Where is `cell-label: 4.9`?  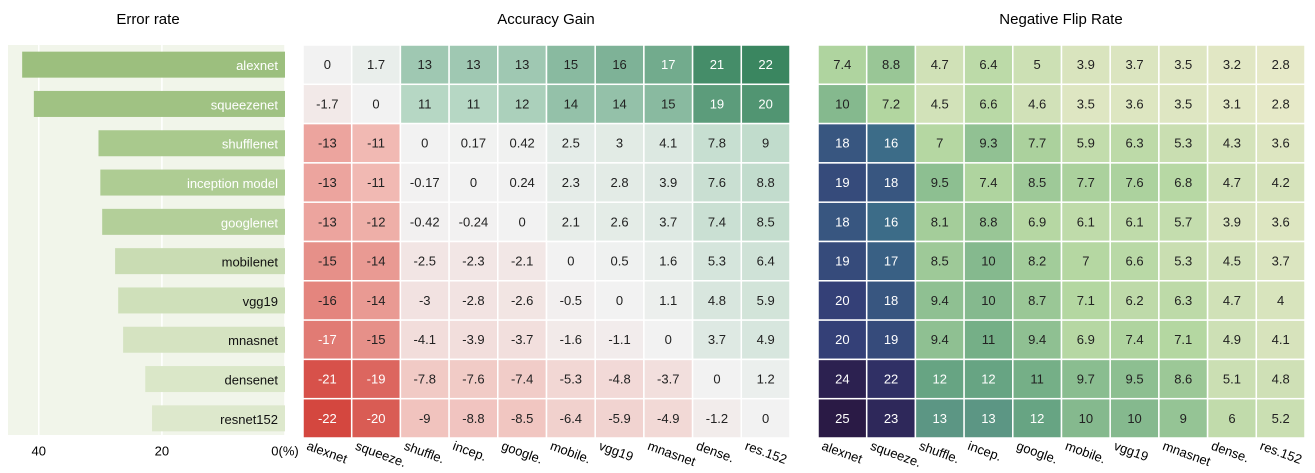 cell-label: 4.9 is located at coordinates (766, 339).